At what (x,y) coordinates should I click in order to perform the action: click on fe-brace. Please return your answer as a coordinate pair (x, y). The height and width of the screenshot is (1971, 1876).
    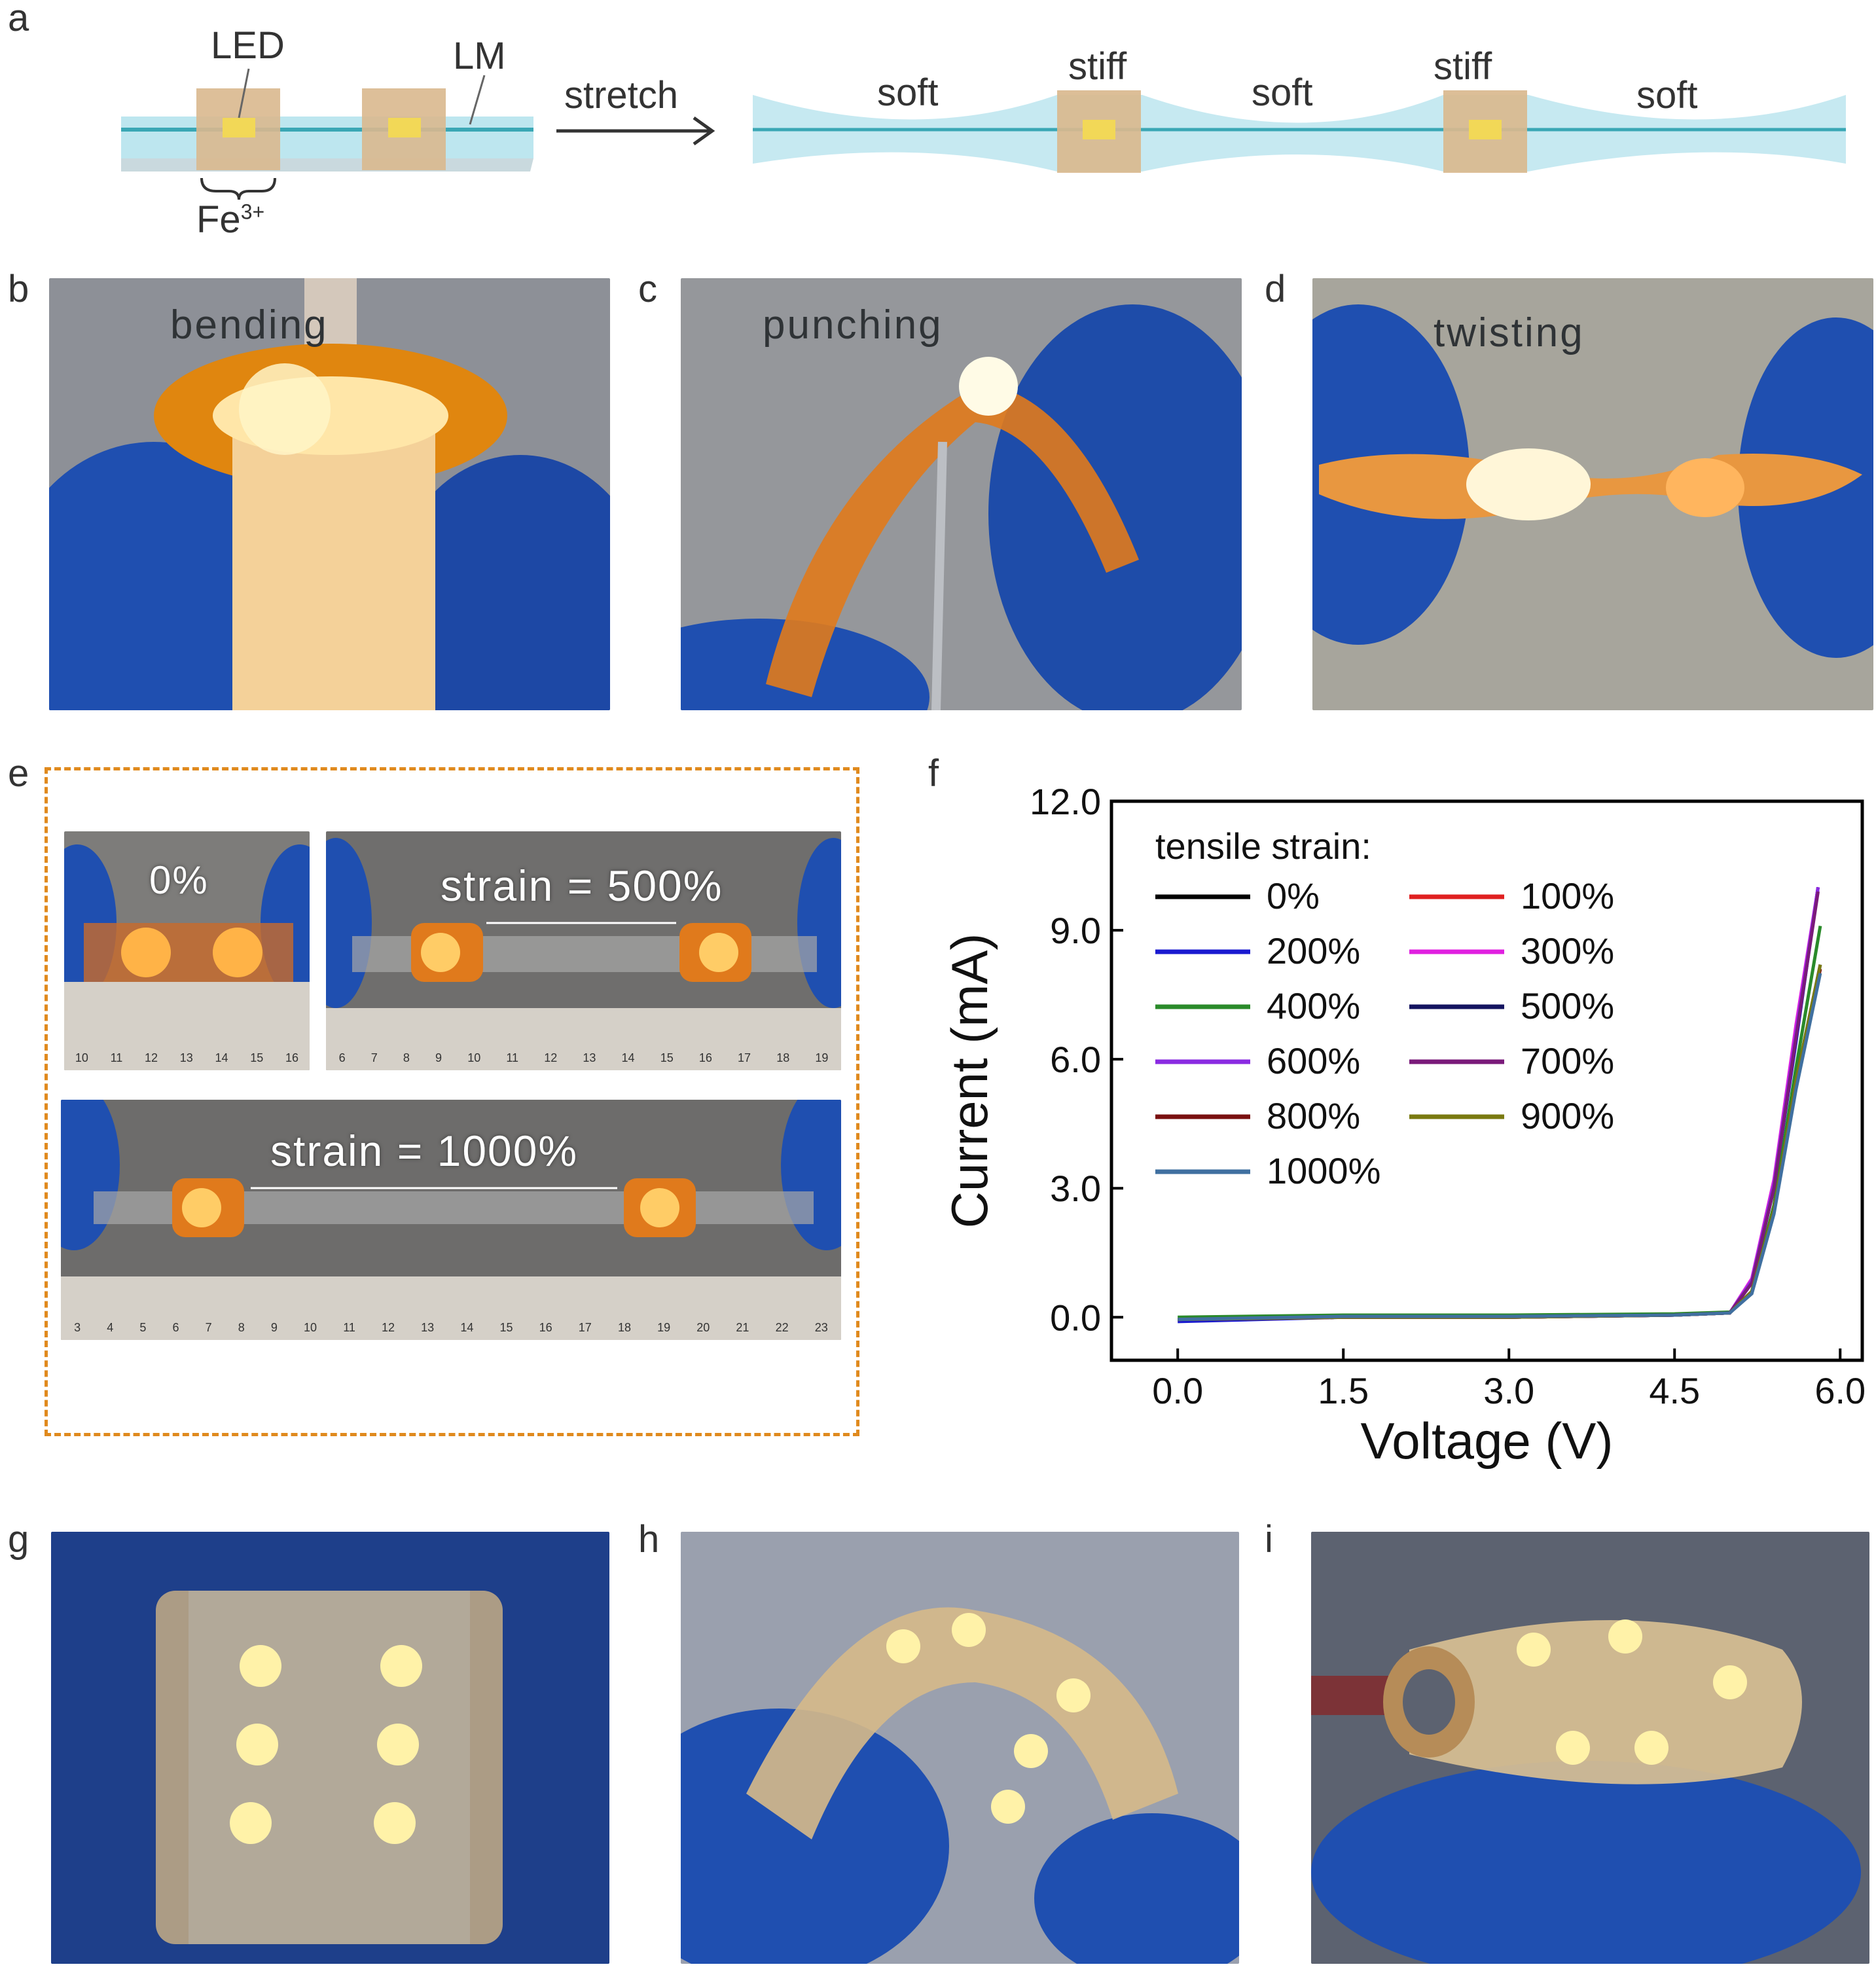
    Looking at the image, I should click on (238, 188).